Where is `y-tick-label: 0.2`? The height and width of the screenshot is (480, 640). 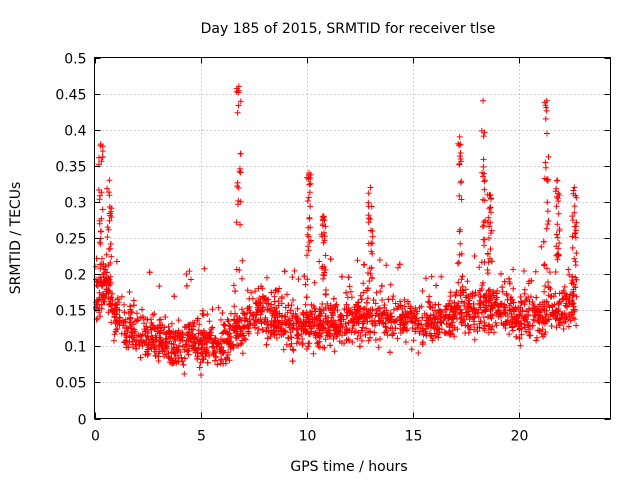
y-tick-label: 0.2 is located at coordinates (75, 276).